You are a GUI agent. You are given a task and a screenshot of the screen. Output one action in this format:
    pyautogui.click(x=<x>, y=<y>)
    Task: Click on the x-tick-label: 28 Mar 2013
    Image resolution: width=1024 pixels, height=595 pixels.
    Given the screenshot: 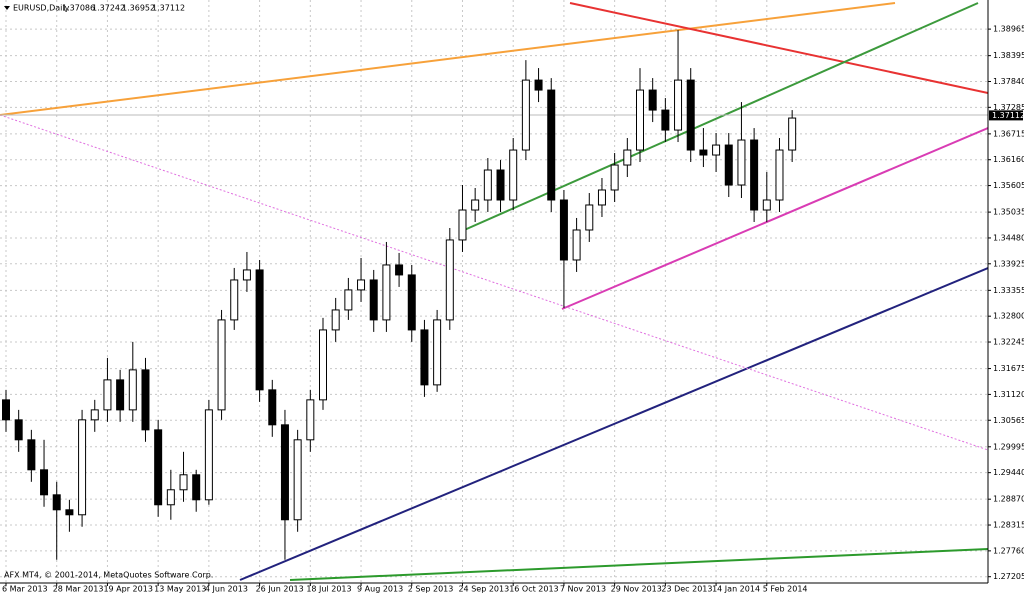 What is the action you would take?
    pyautogui.click(x=78, y=589)
    